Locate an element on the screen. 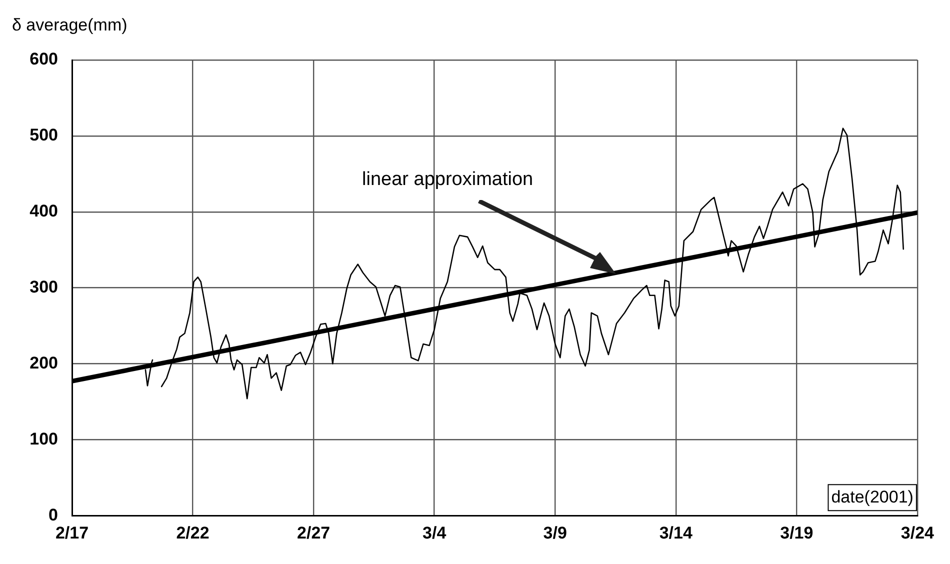 Image resolution: width=950 pixels, height=564 pixels. x-tick-label: 2/27 is located at coordinates (313, 532).